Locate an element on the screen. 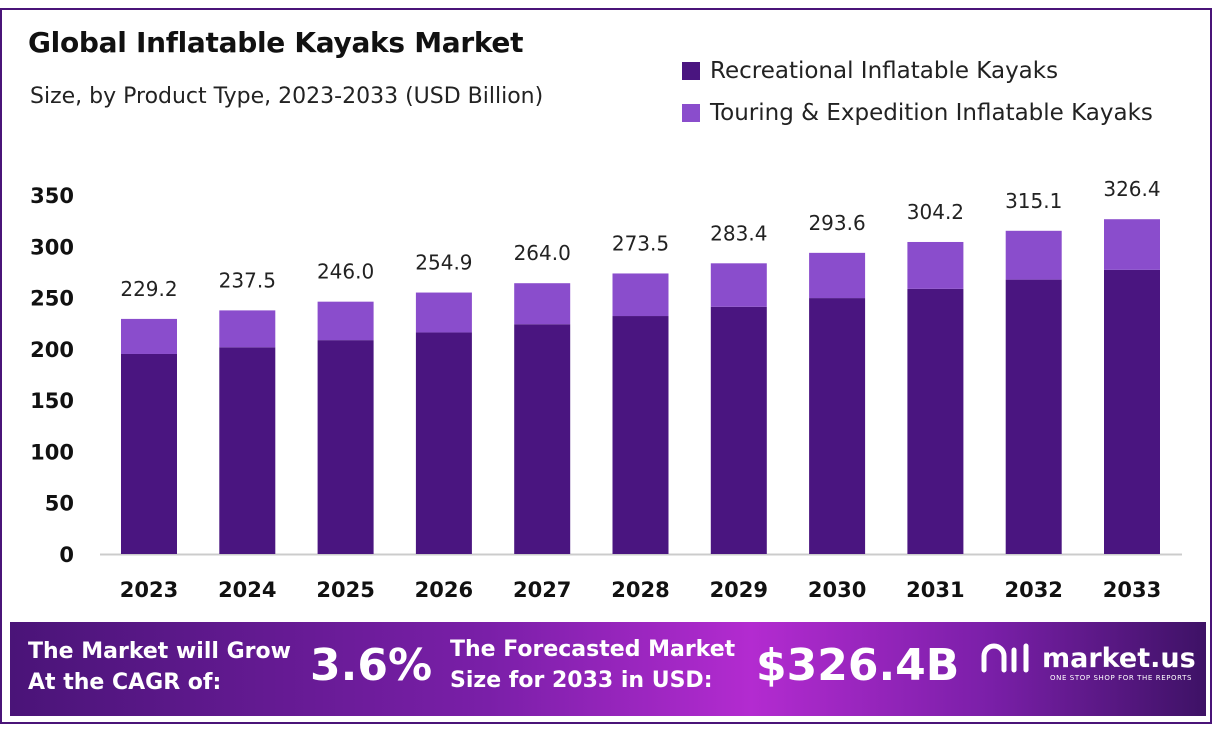 This screenshot has height=729, width=1216. y-tick-label: 350 is located at coordinates (52, 196).